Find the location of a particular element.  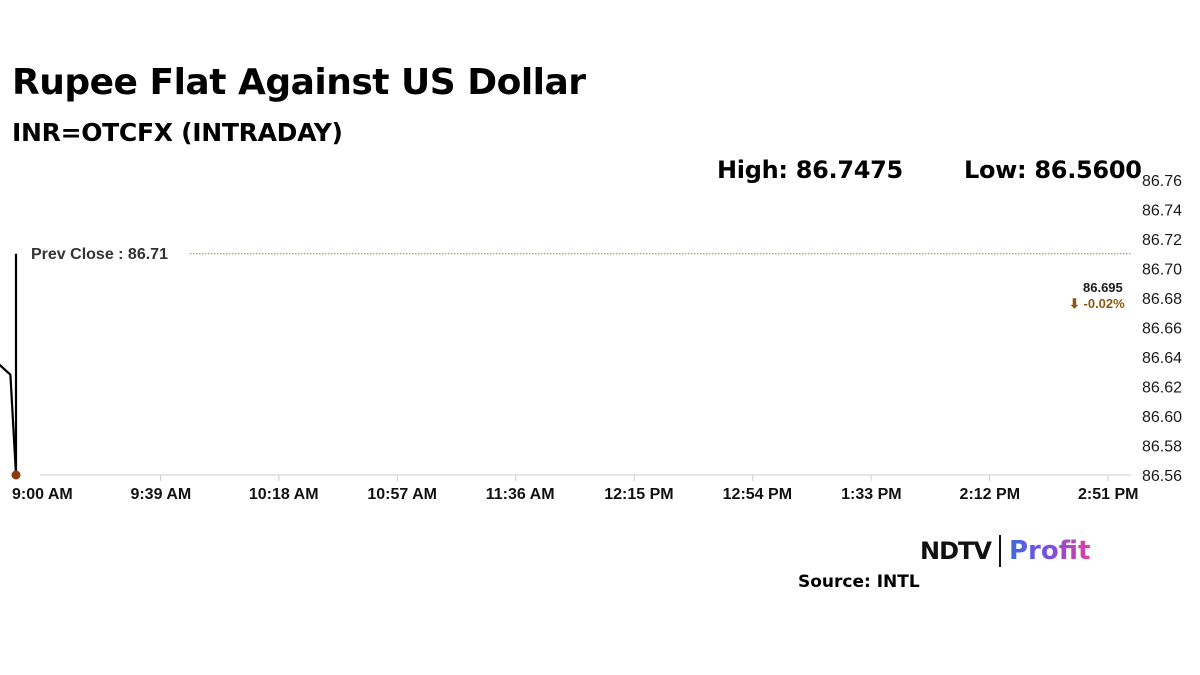

x-tick-label: 2:51 PM is located at coordinates (1108, 494).